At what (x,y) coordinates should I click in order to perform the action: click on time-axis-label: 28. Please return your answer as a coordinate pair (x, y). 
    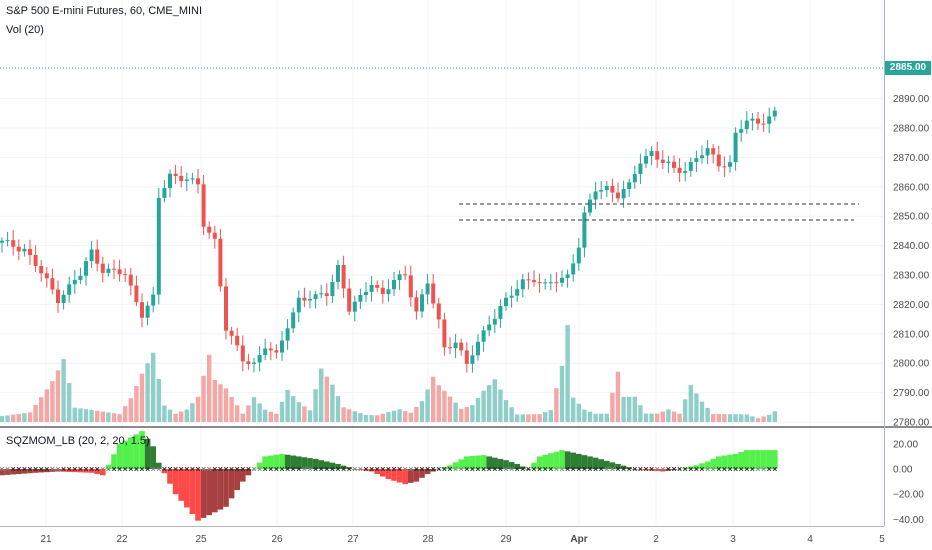
    Looking at the image, I should click on (428, 539).